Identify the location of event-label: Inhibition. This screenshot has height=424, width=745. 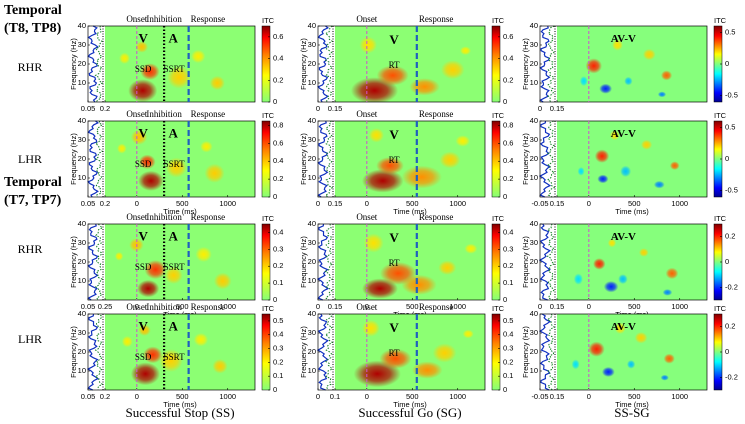
(164, 19).